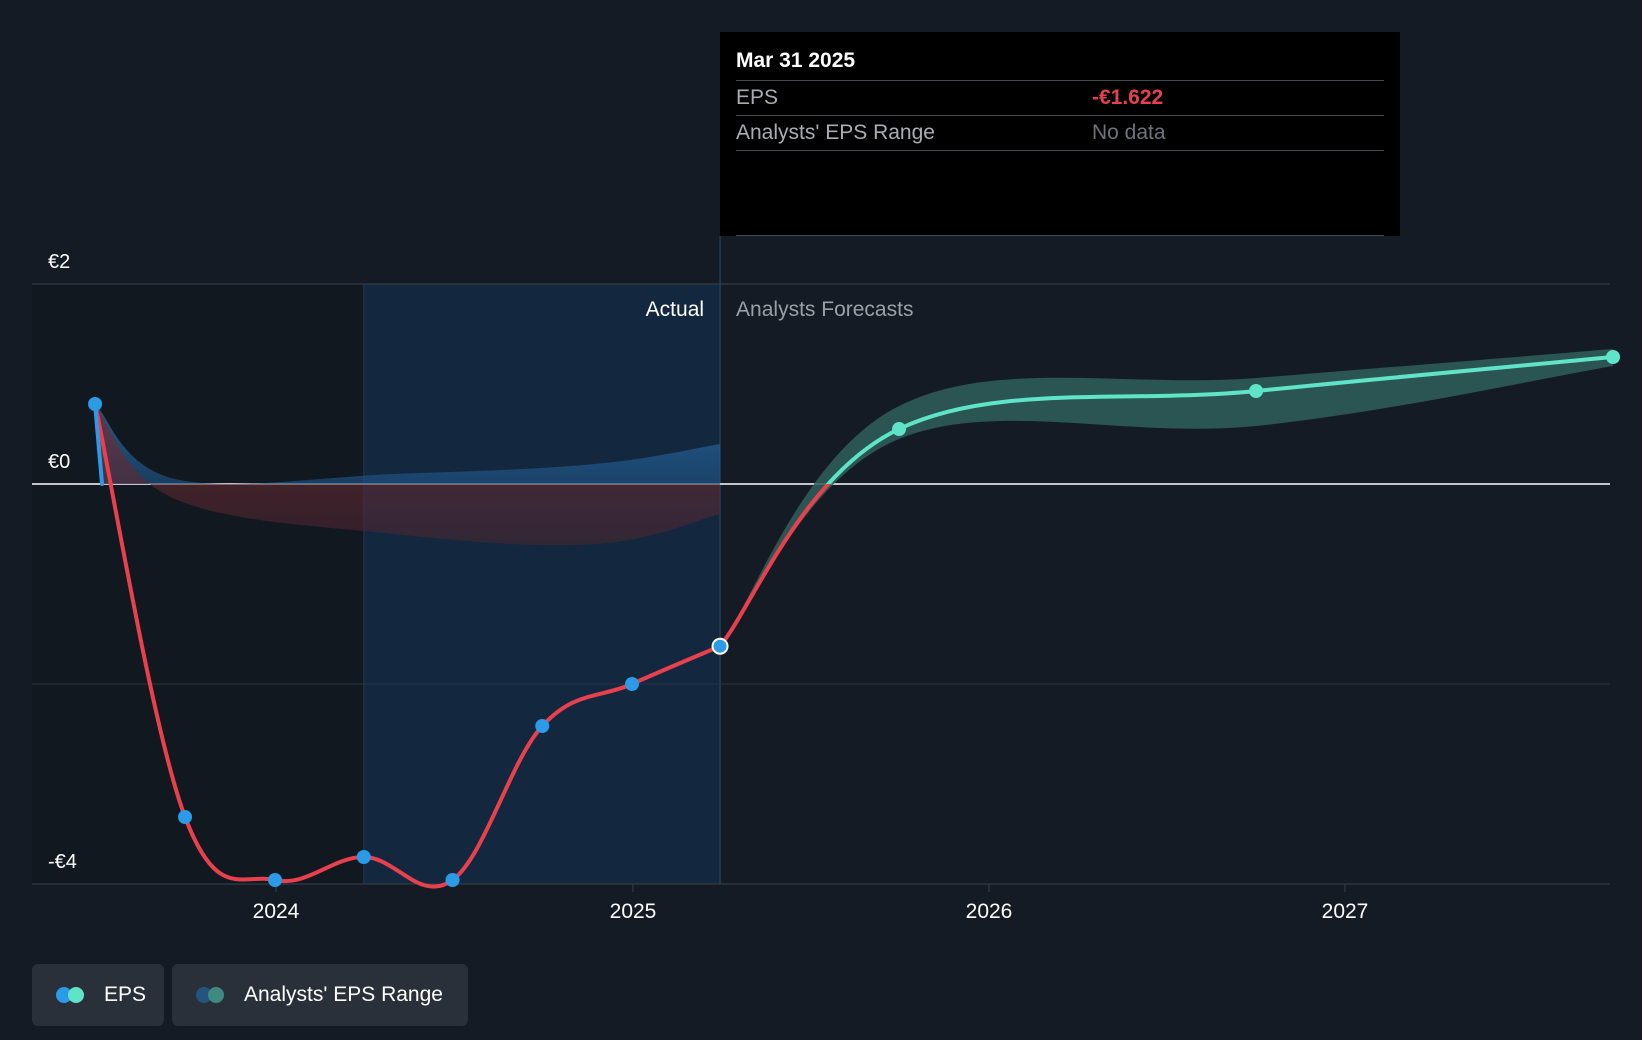 This screenshot has width=1642, height=1040. I want to click on forecast-line-negative, so click(774, 566).